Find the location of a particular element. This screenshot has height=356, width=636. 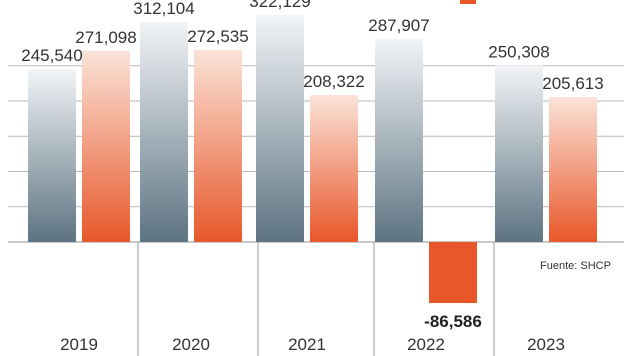

year-label-2019: 2019 is located at coordinates (79, 344).